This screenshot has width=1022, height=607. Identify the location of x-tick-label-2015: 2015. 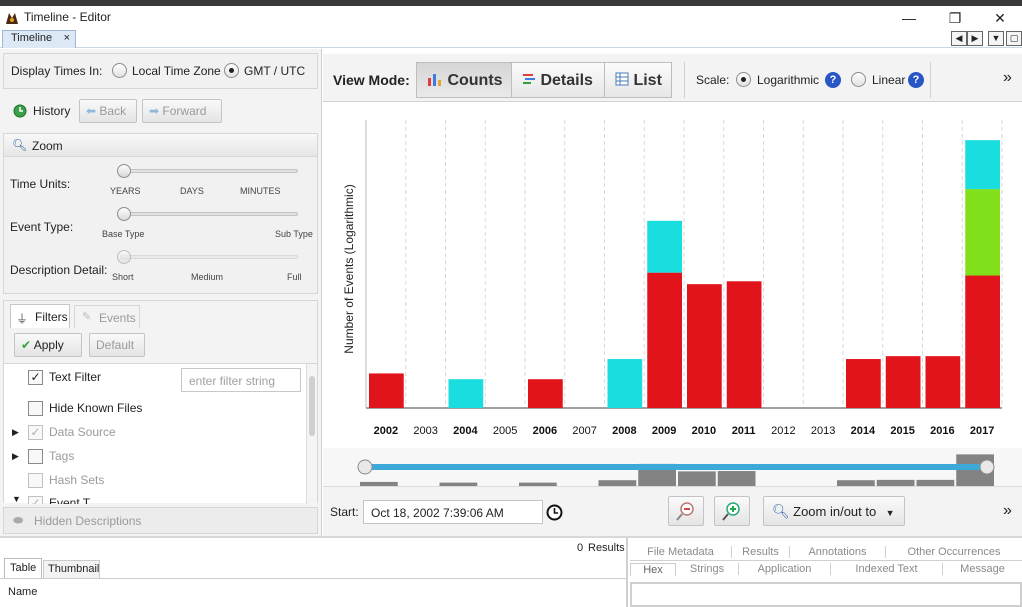
(902, 431).